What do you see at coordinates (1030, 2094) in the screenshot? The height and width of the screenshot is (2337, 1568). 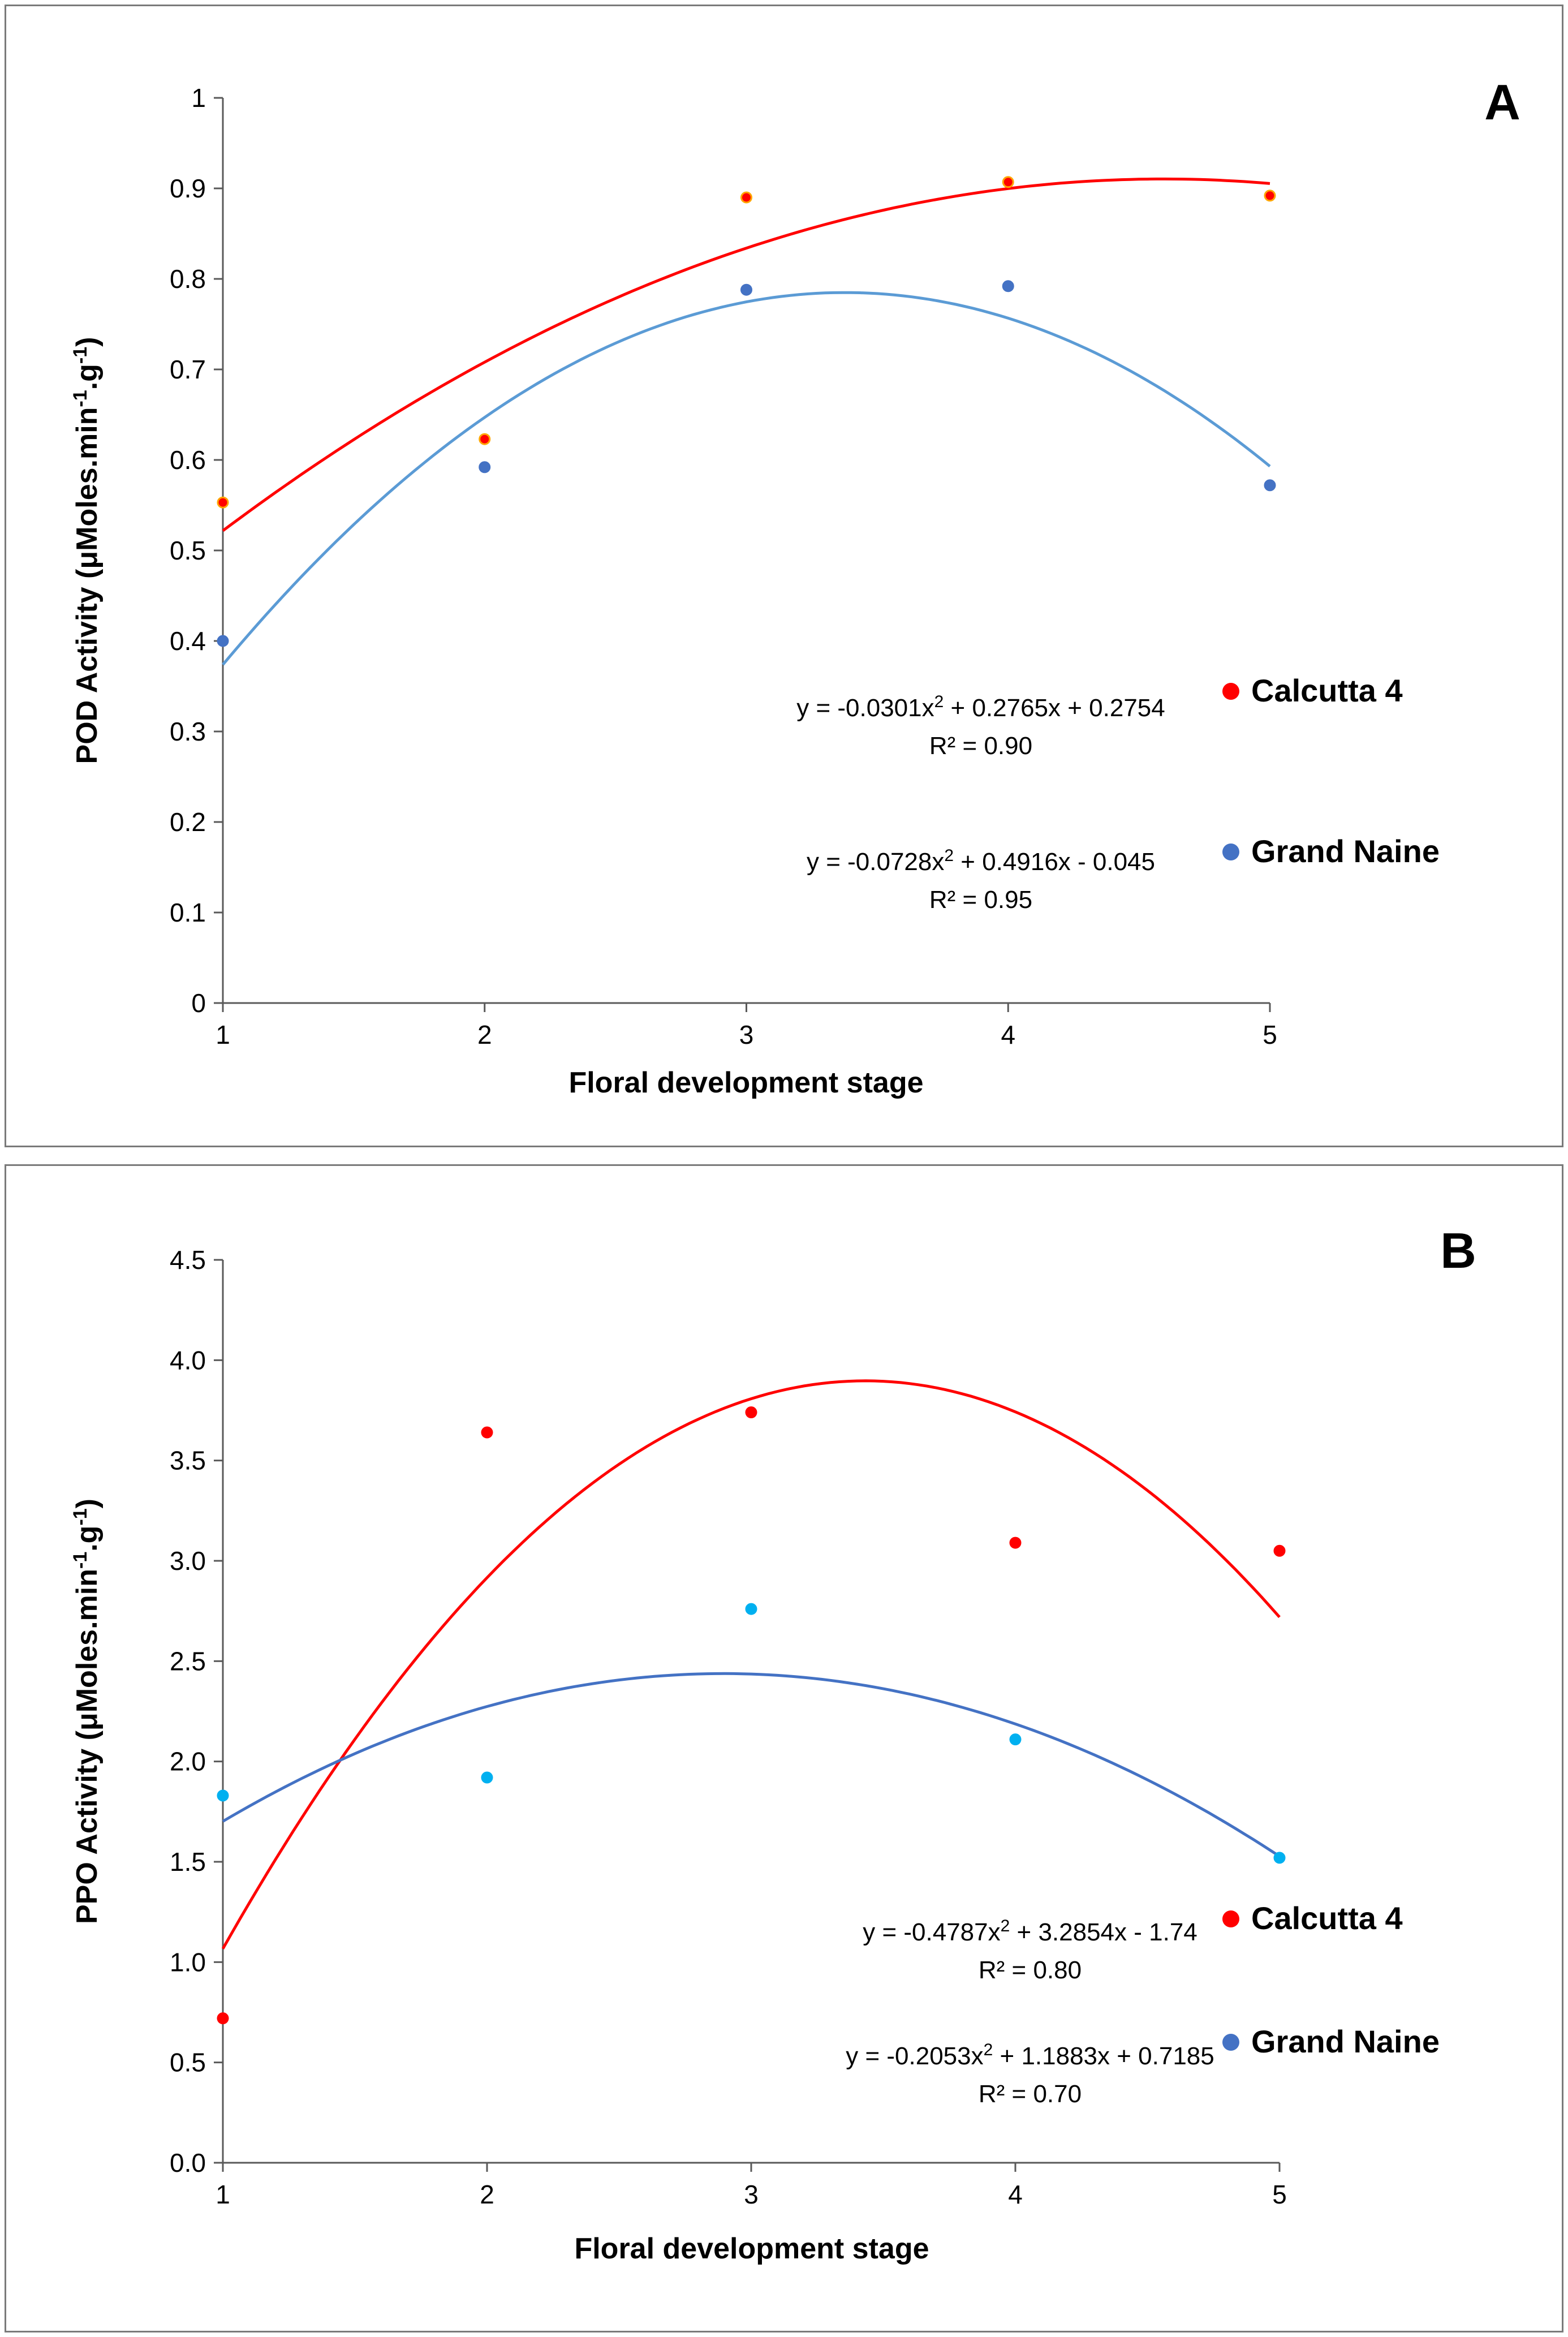 I see `r-squared-grand-naine: R² = 0.70` at bounding box center [1030, 2094].